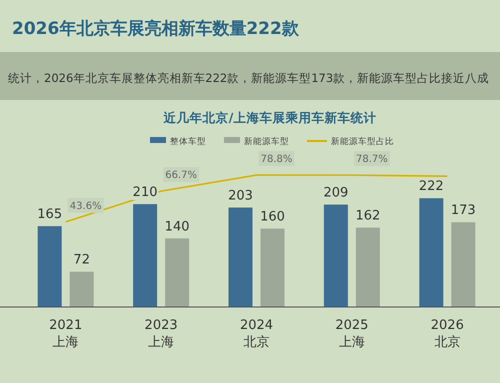 Image resolution: width=500 pixels, height=383 pixels. Describe the element at coordinates (362, 141) in the screenshot. I see `legend-label: 新能源车型占比` at that location.